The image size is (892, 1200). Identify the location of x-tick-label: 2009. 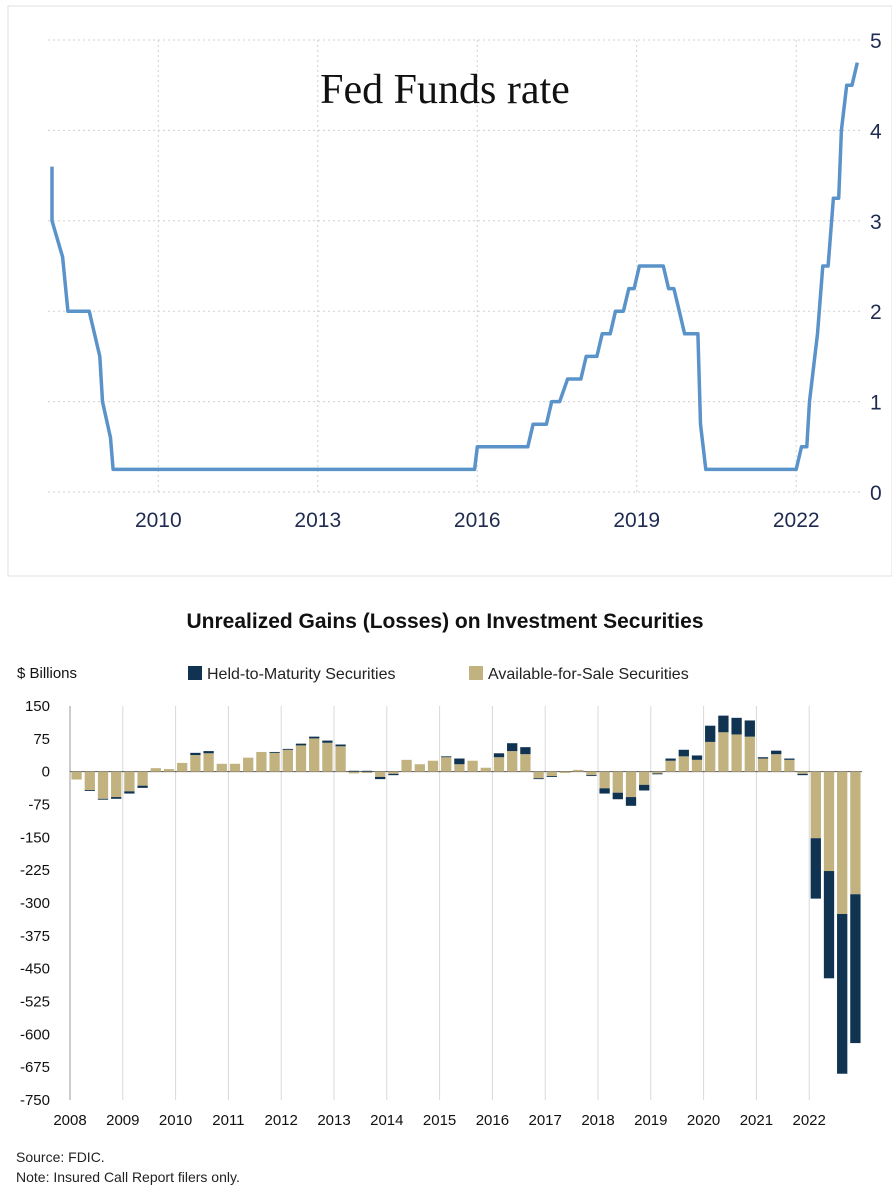
(122, 1120).